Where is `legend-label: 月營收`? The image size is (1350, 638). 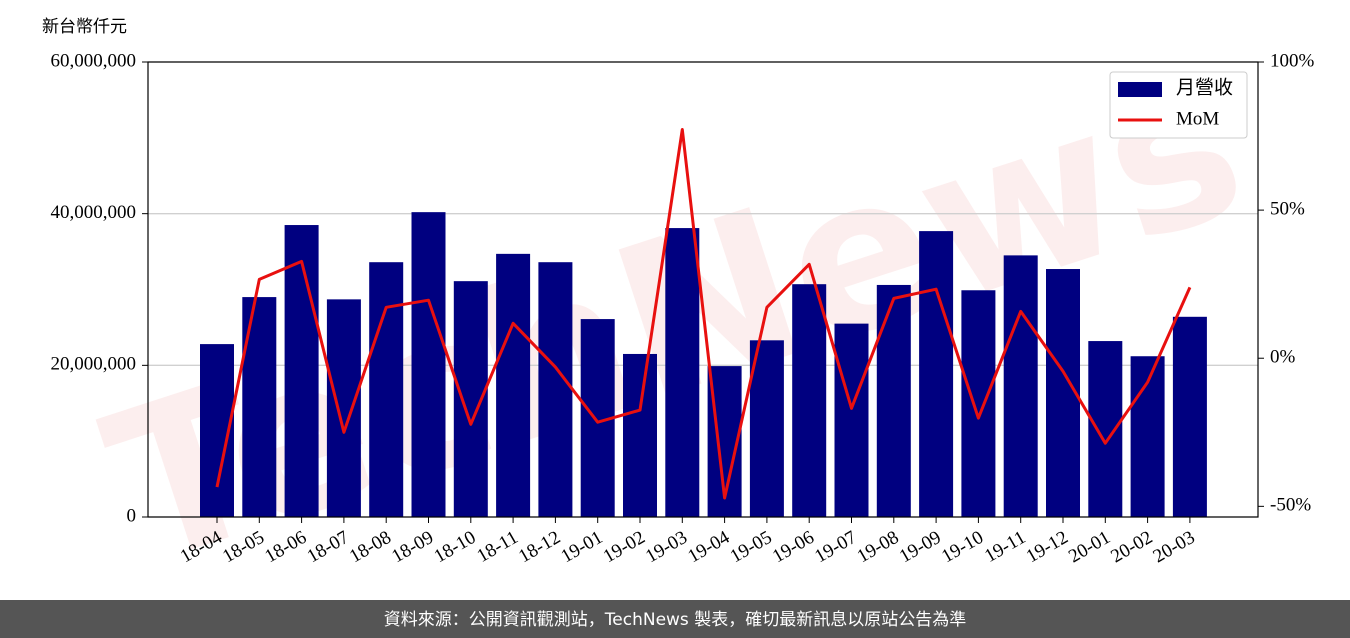
legend-label: 月營收 is located at coordinates (1204, 87).